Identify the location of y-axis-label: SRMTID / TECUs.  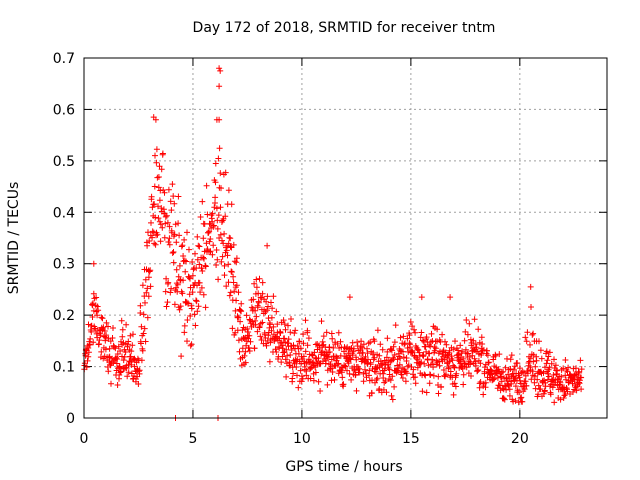
(14, 238).